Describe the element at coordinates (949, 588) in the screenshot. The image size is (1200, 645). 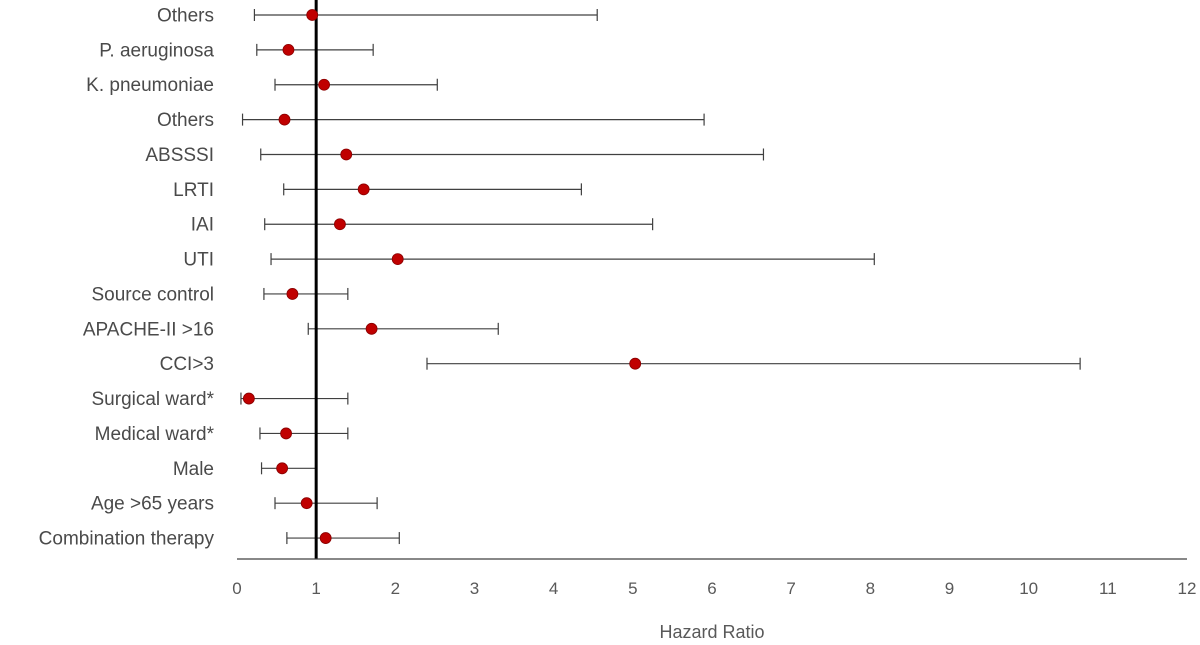
I see `x-tick-label: 9` at that location.